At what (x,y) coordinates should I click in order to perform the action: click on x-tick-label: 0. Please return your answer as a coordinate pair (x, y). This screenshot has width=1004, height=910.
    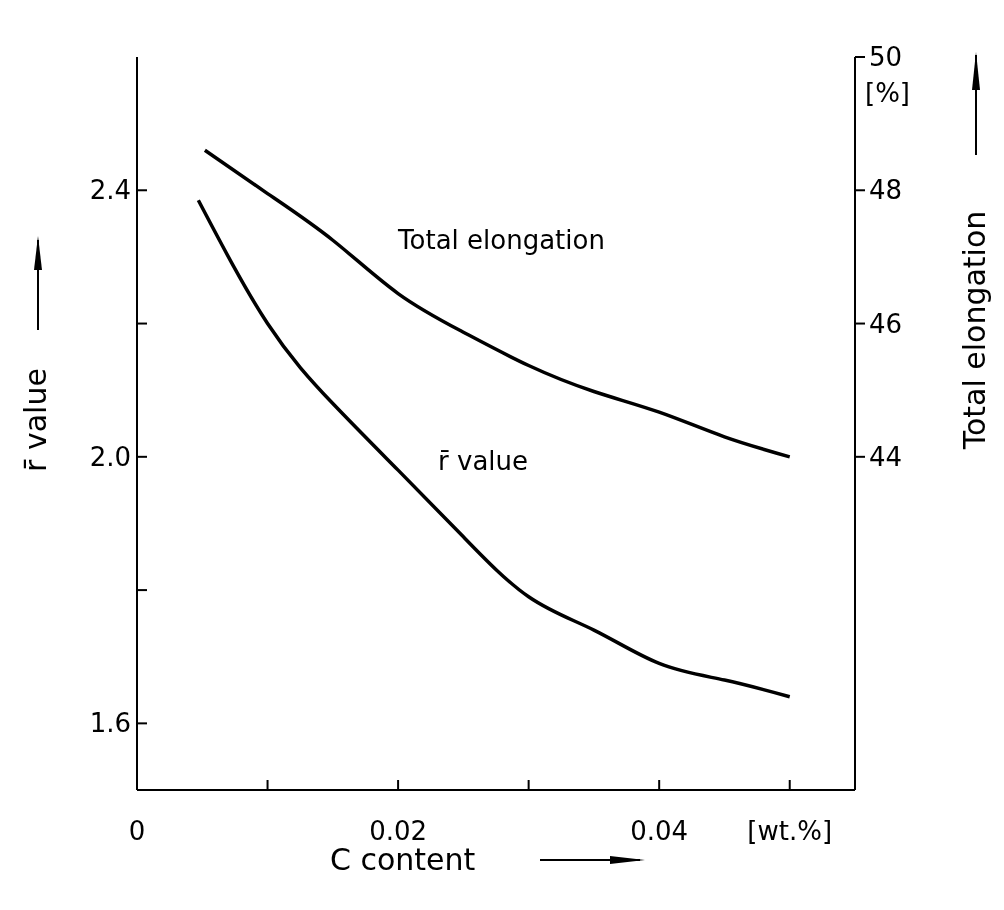
    Looking at the image, I should click on (137, 831).